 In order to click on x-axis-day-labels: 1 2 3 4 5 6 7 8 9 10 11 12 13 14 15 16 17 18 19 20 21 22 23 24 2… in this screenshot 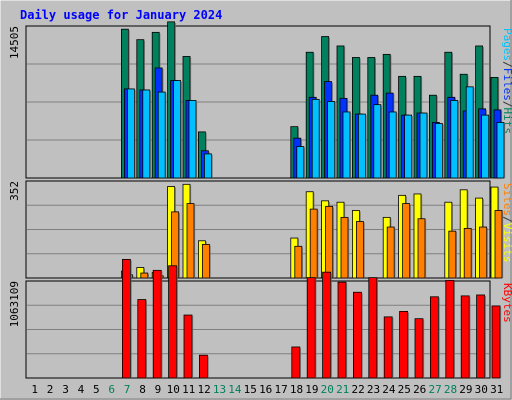, I will do `click(267, 389)`.